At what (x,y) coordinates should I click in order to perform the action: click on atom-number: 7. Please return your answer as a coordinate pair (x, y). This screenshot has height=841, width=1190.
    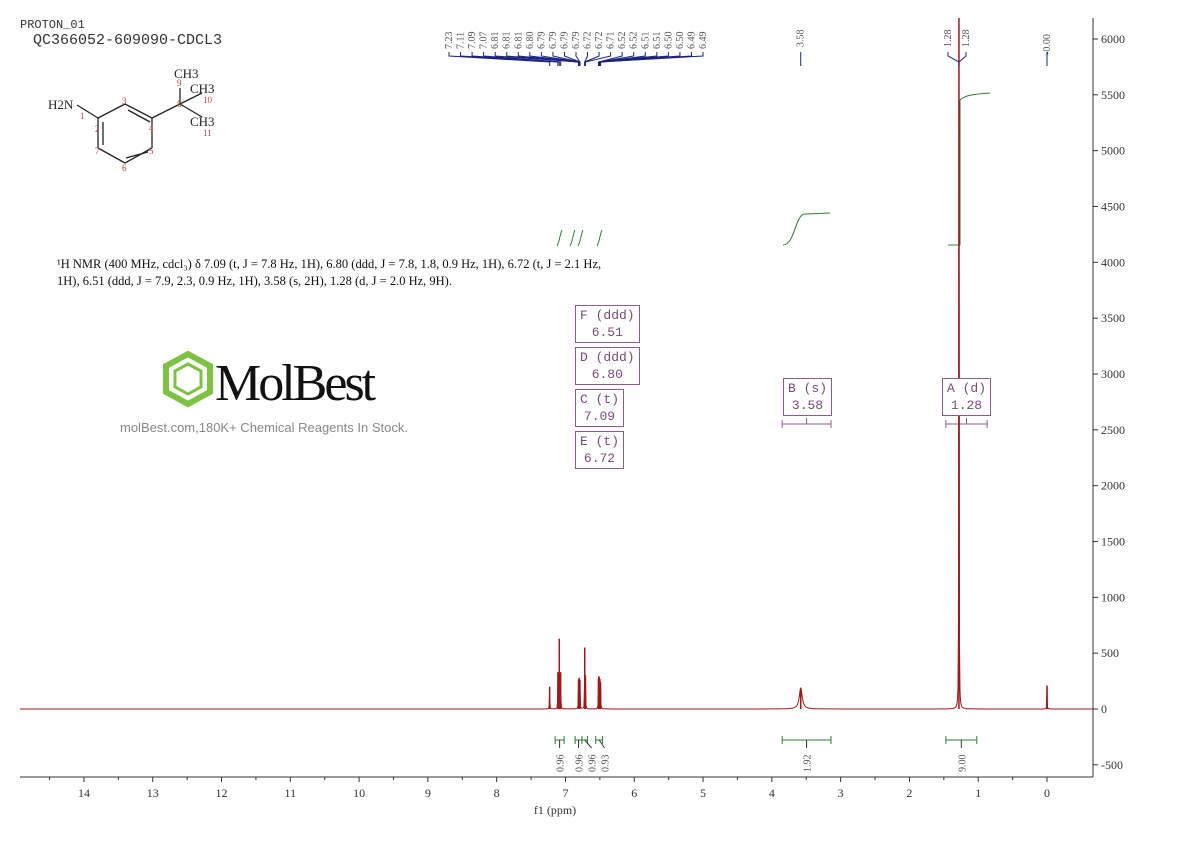
    Looking at the image, I should click on (97, 151).